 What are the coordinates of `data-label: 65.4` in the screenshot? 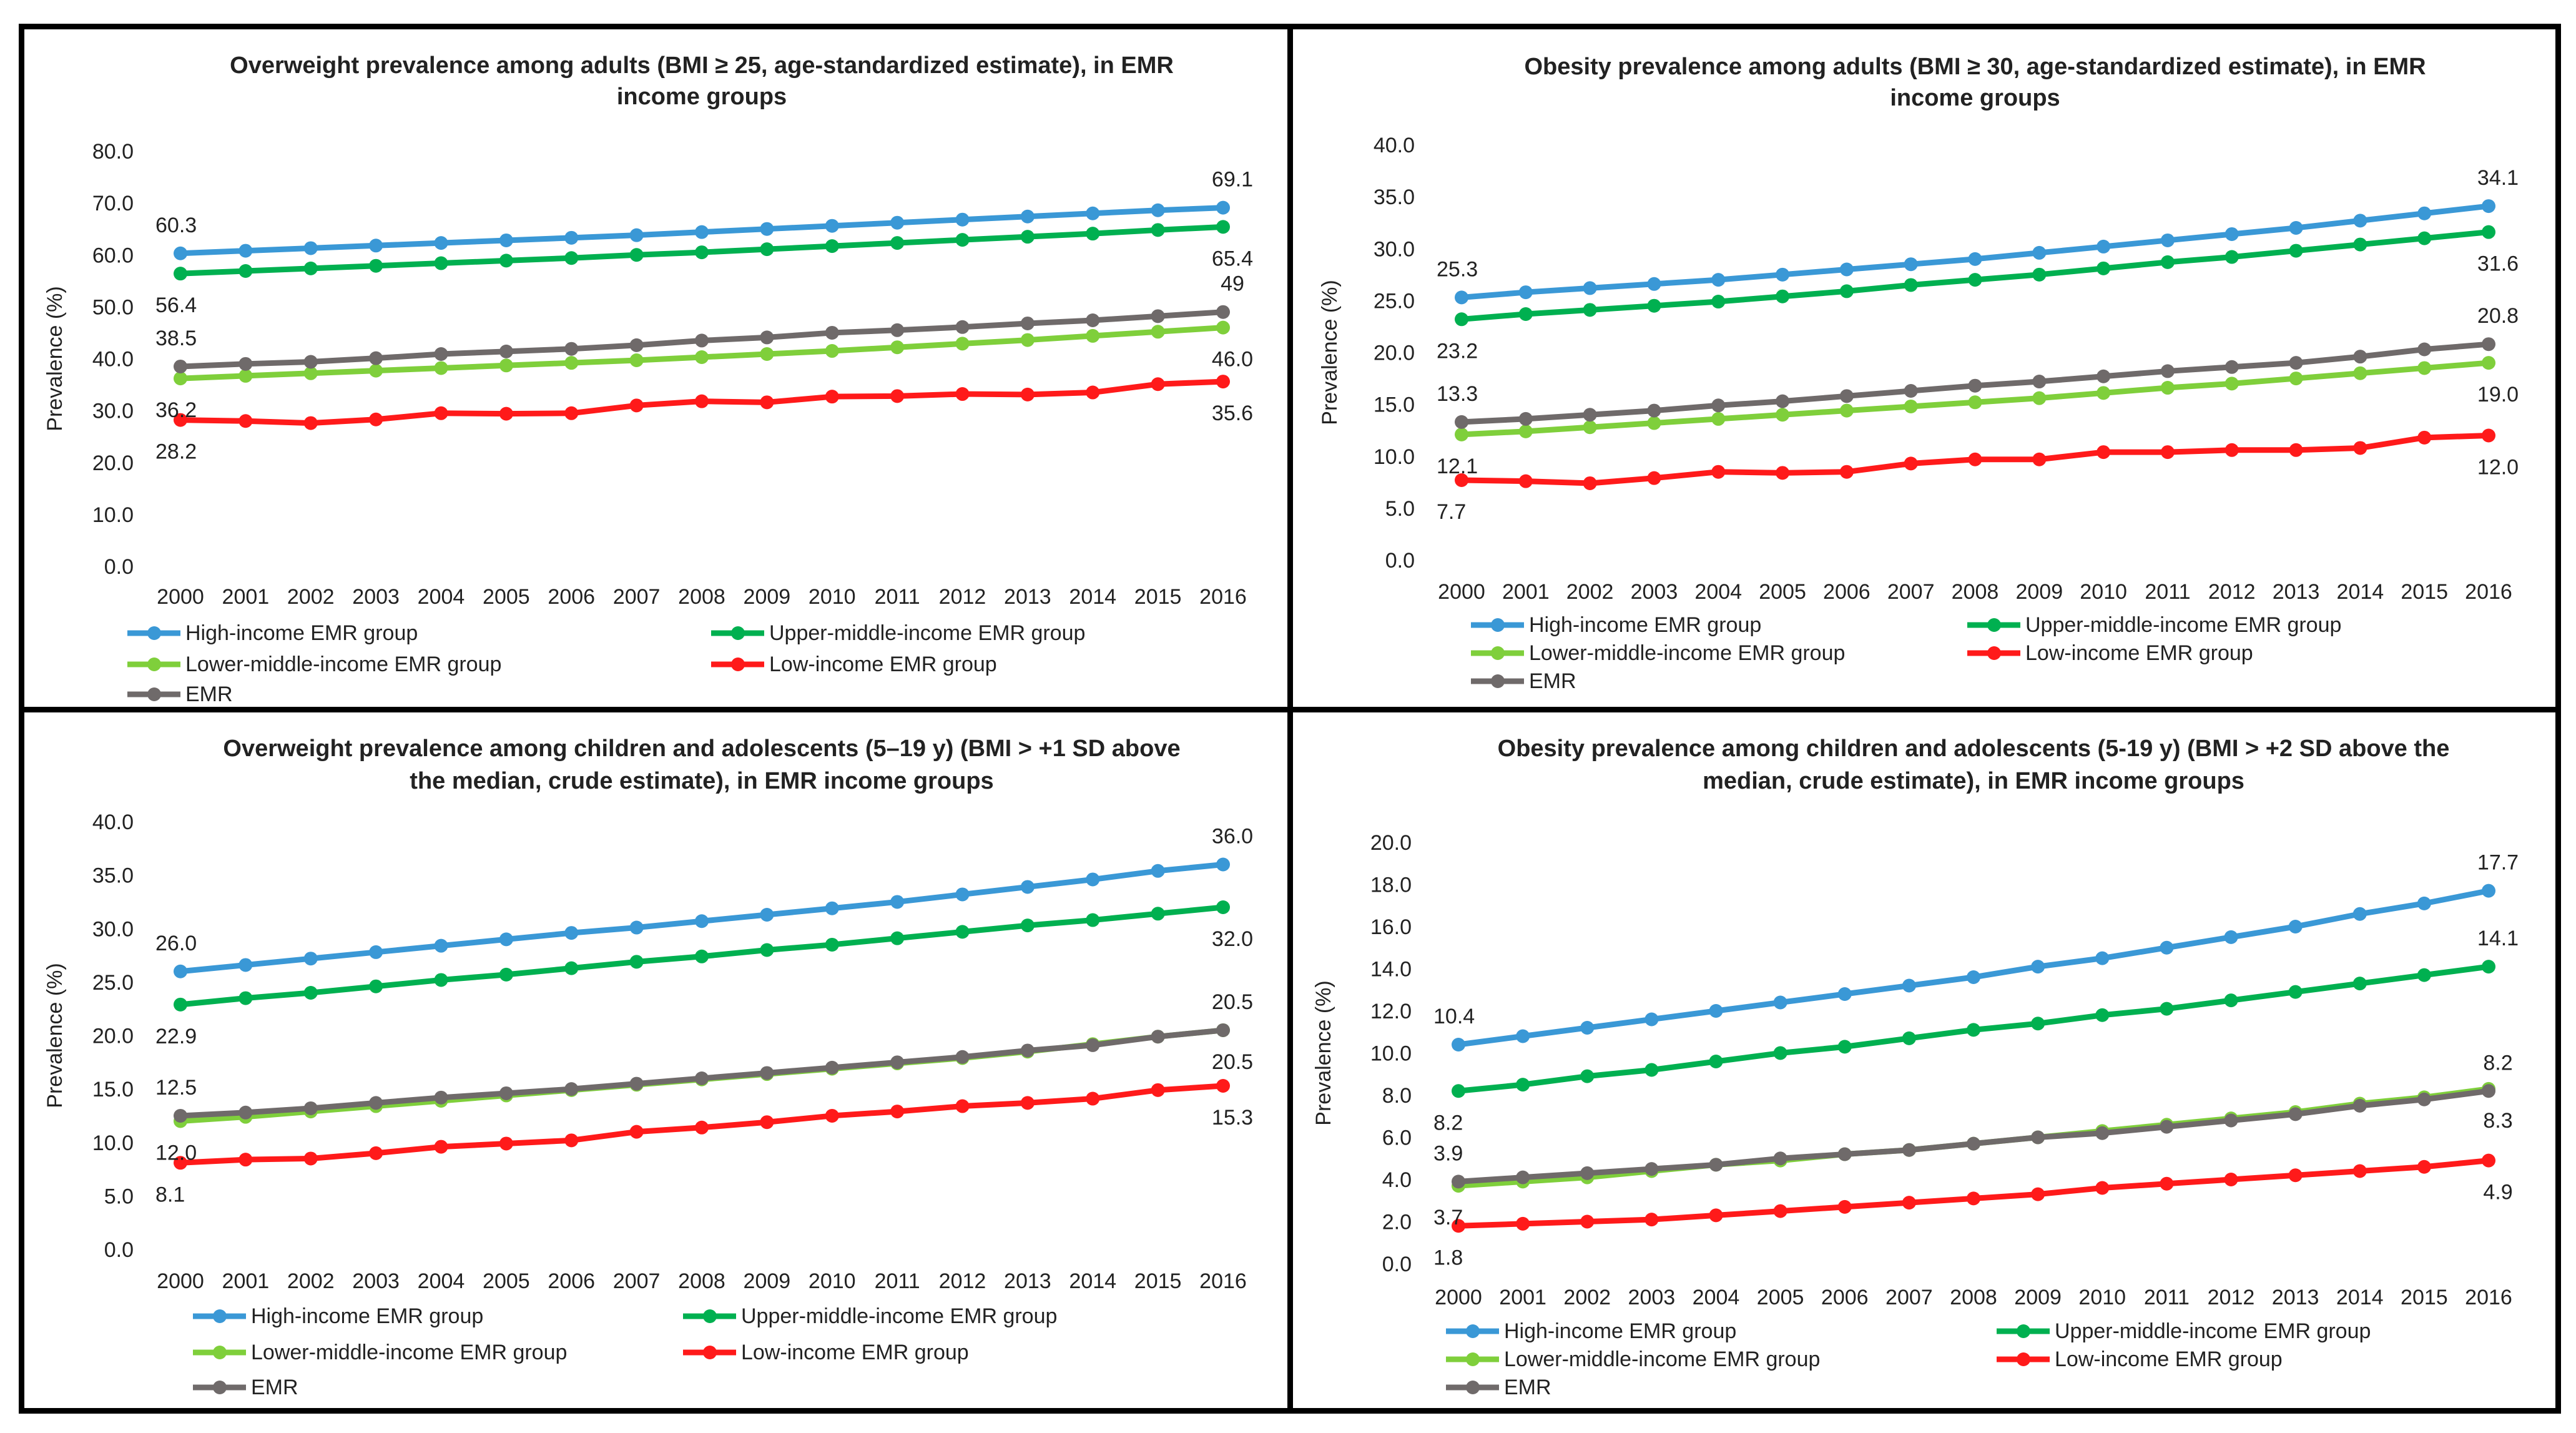 It's located at (1232, 258).